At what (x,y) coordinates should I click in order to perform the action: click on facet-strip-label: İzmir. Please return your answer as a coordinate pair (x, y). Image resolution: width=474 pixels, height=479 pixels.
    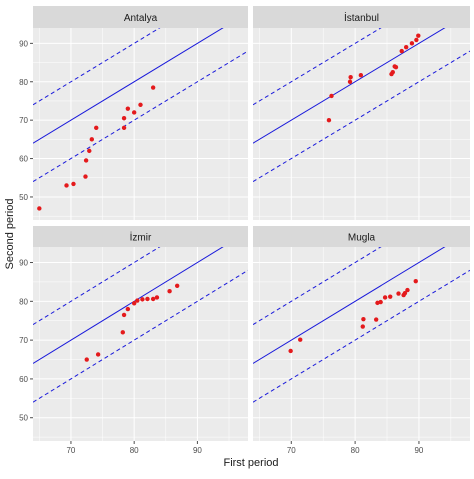
    Looking at the image, I should click on (141, 237).